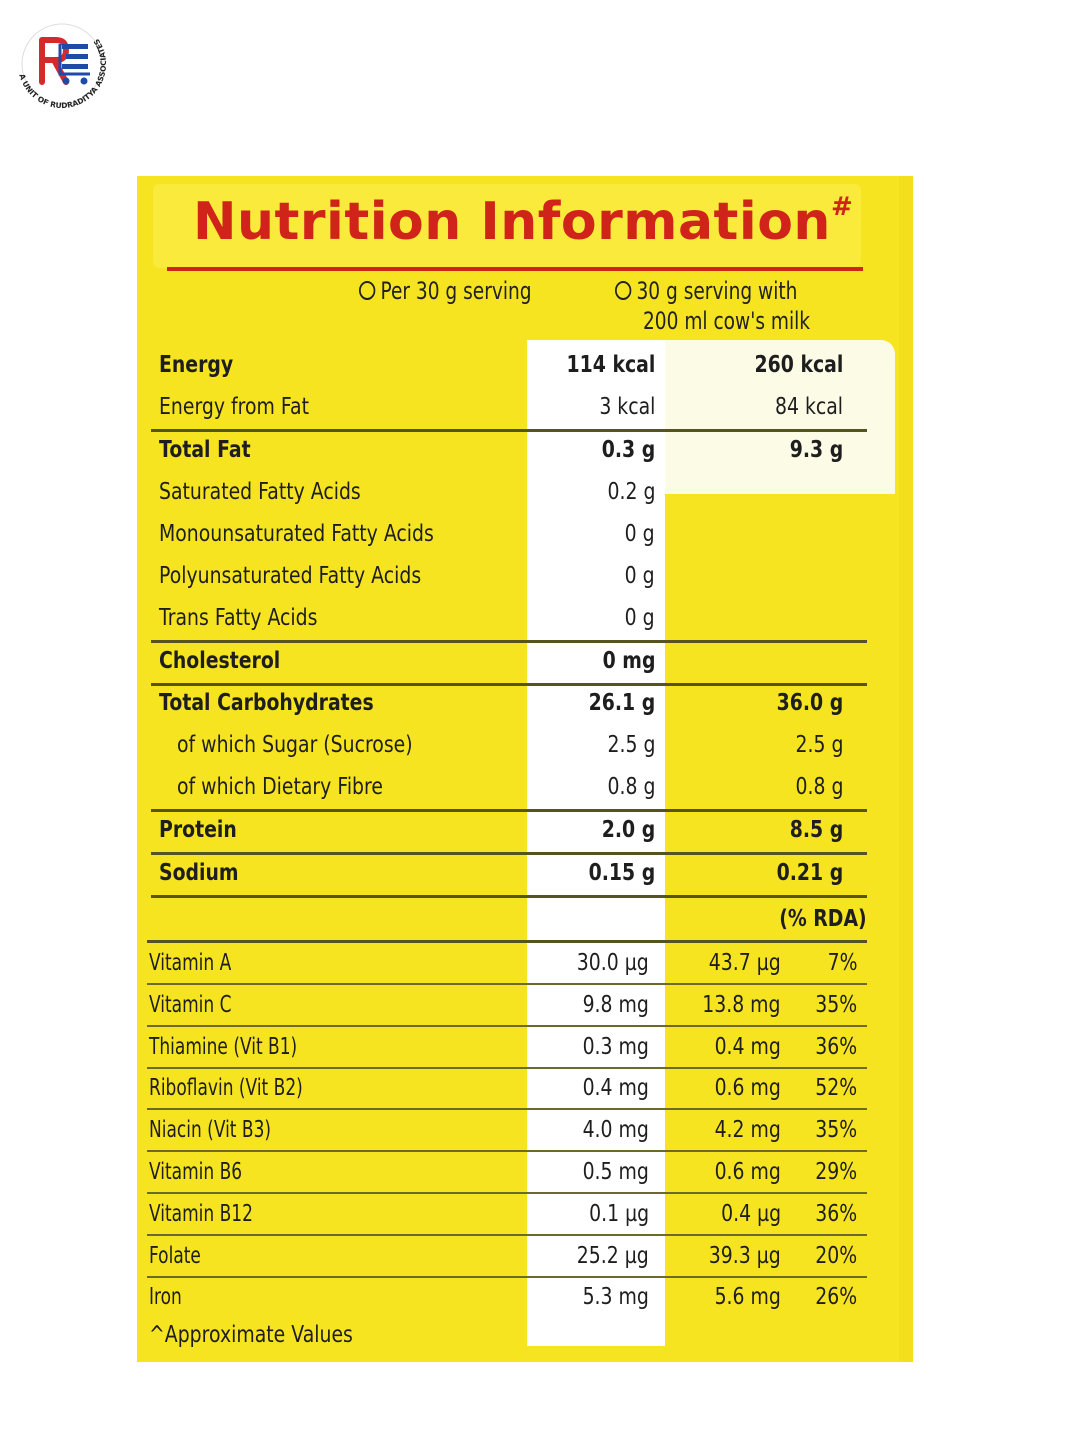  What do you see at coordinates (295, 745) in the screenshot?
I see `nutrient-label: of which Sugar (Sucrose)` at bounding box center [295, 745].